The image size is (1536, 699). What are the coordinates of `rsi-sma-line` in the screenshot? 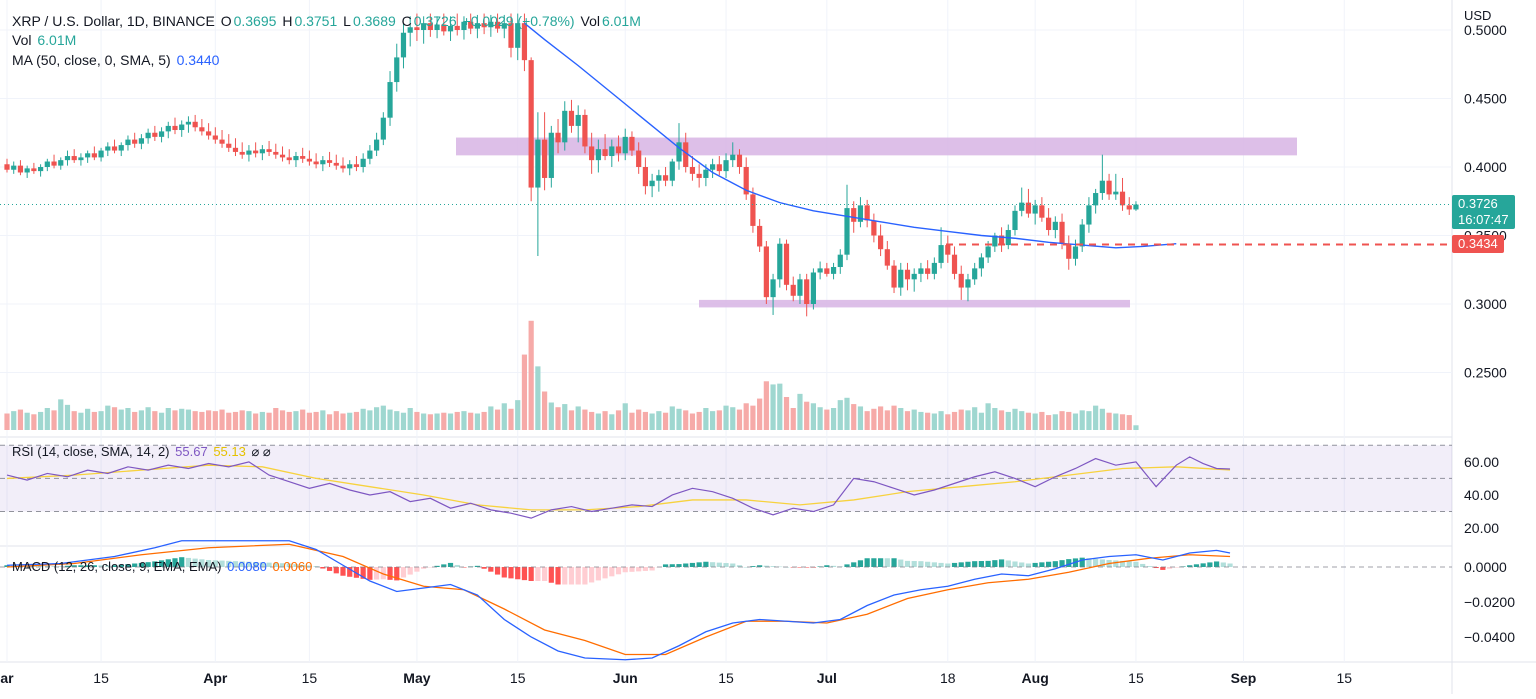 It's located at (618, 487).